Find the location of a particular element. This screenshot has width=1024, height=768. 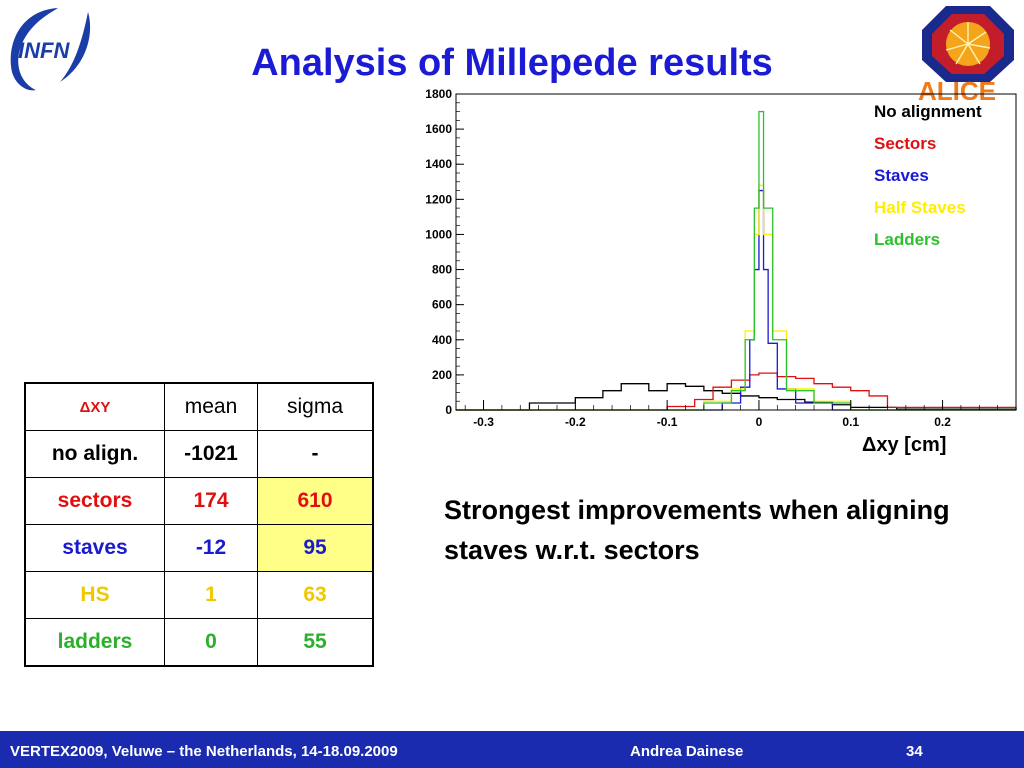

row-mean: 174 is located at coordinates (211, 501).